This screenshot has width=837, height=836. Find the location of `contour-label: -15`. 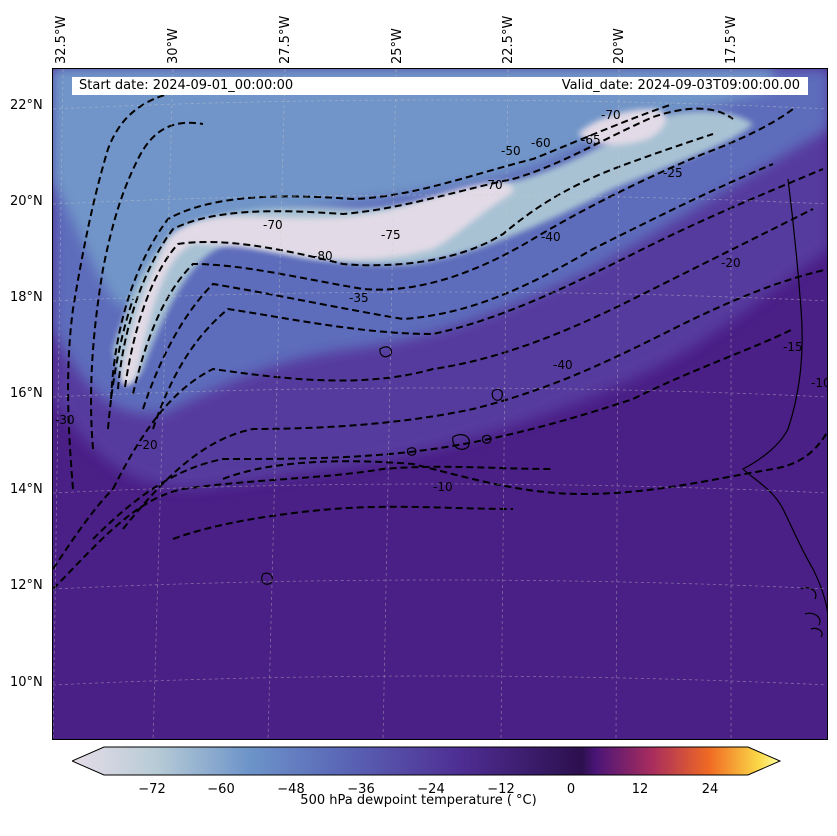

contour-label: -15 is located at coordinates (793, 347).